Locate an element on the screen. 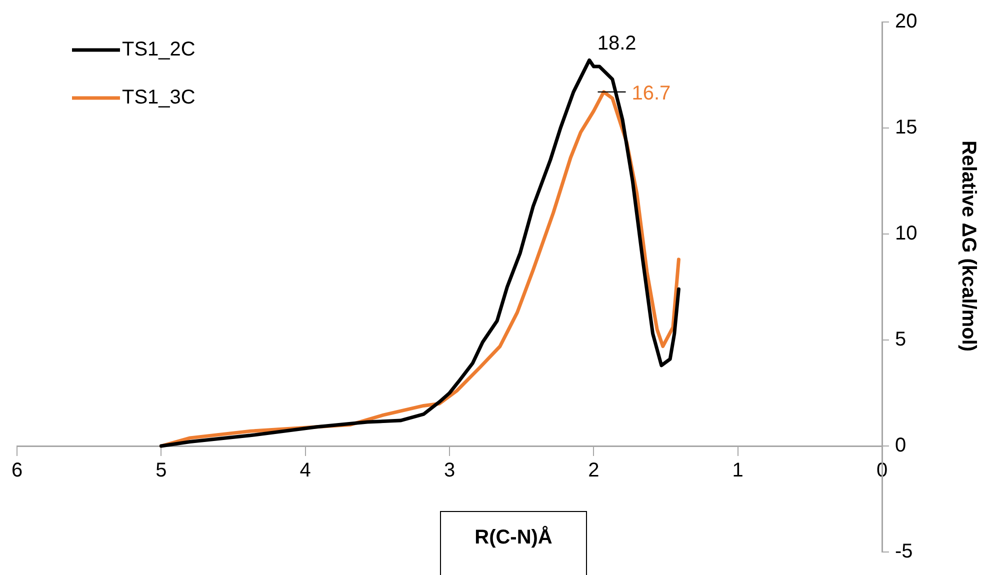 The width and height of the screenshot is (987, 575). legend-label: TS1_2C is located at coordinates (159, 49).